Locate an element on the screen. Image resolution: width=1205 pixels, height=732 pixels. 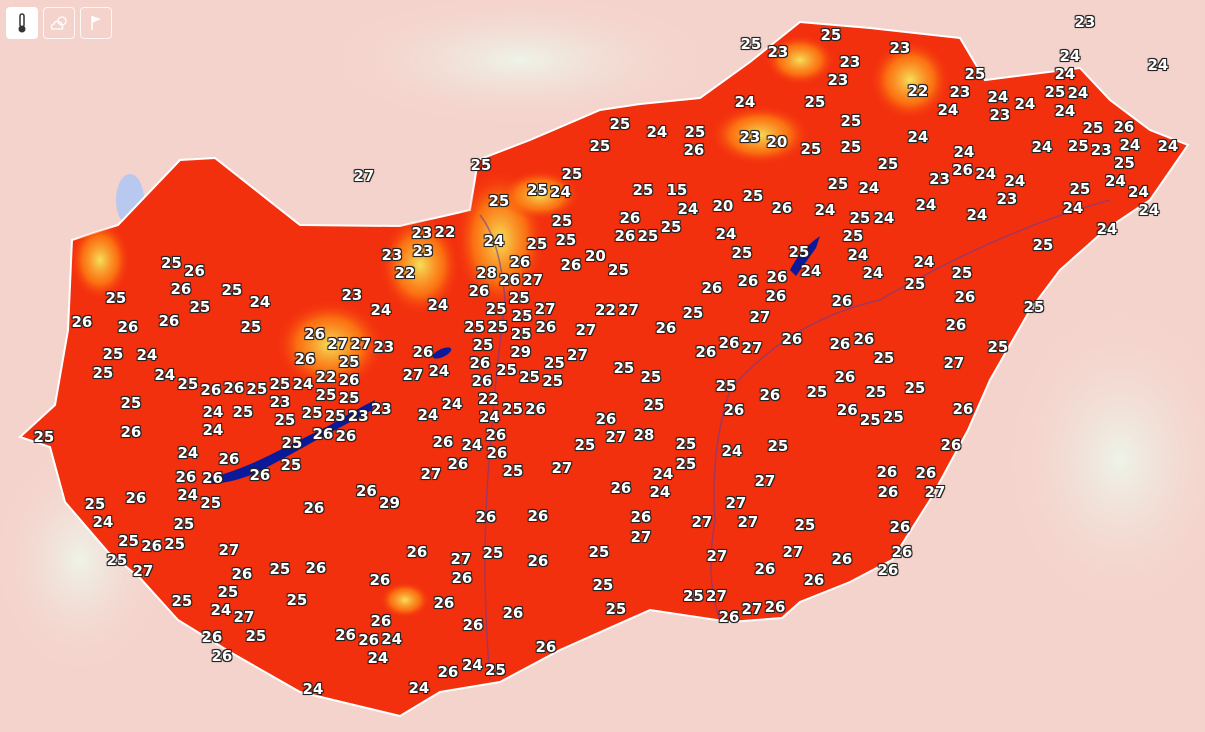
temperature-label: 22 is located at coordinates (605, 310).